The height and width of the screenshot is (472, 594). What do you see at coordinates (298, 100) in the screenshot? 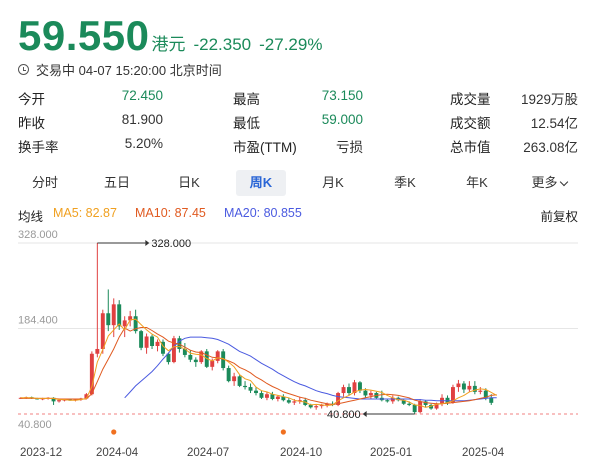
I see `stats-row: 今开 72.450 最高 73.150 成交量 1929万股` at bounding box center [298, 100].